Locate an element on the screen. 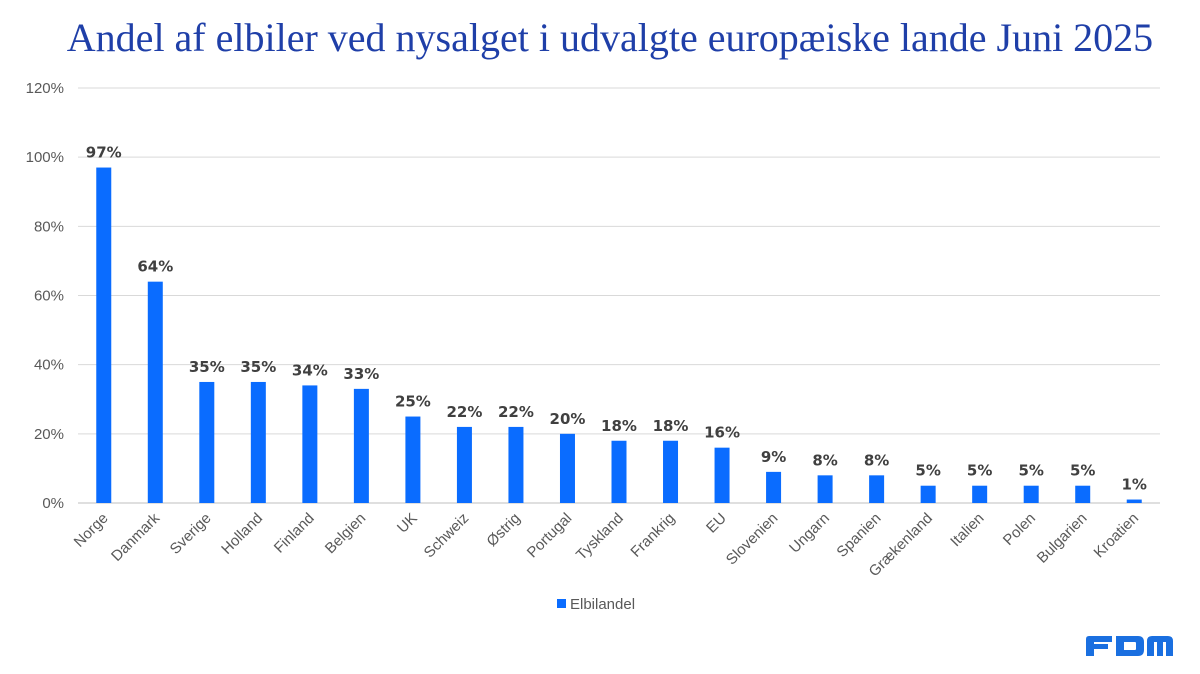 The image size is (1200, 674). x-tick-label: Polen is located at coordinates (1019, 529).